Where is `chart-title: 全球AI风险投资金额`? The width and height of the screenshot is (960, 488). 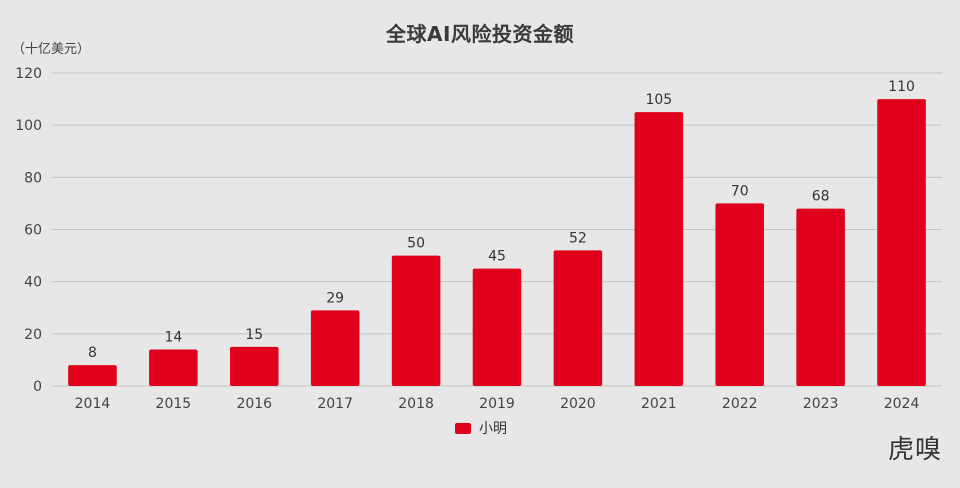 chart-title: 全球AI风险投资金额 is located at coordinates (480, 34).